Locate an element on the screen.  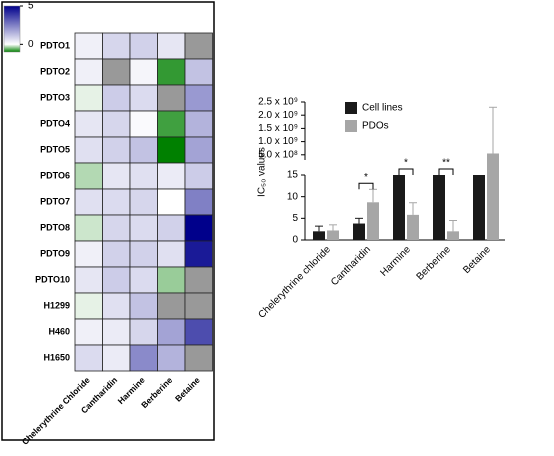
row-label: PDTO1 is located at coordinates (55, 45).